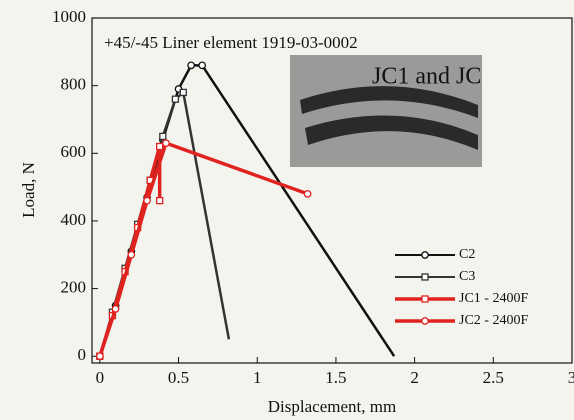  What do you see at coordinates (178, 377) in the screenshot?
I see `x-tick-label: 0.5` at bounding box center [178, 377].